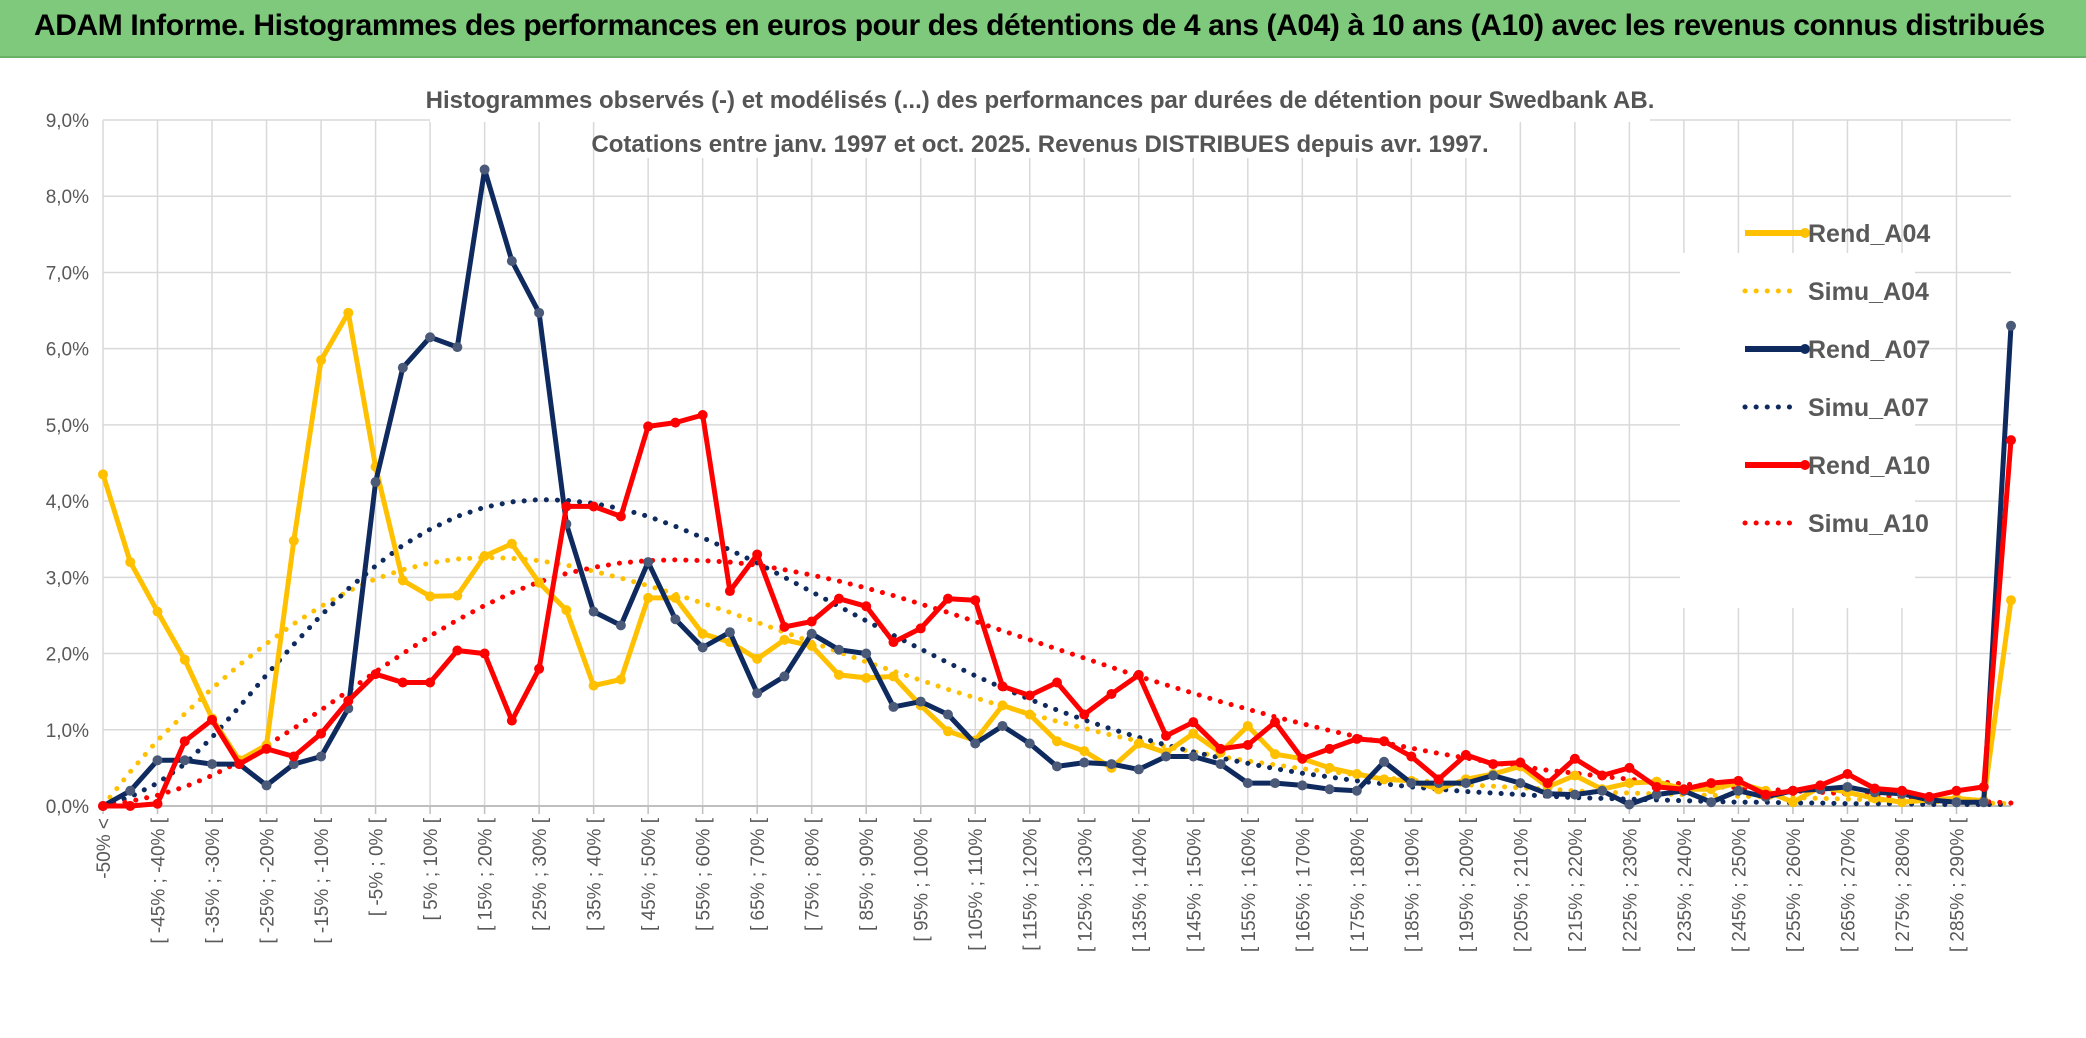 The image size is (2086, 1038). What do you see at coordinates (1412, 884) in the screenshot?
I see `x-tick-label: [ 185% ; 190% [` at bounding box center [1412, 884].